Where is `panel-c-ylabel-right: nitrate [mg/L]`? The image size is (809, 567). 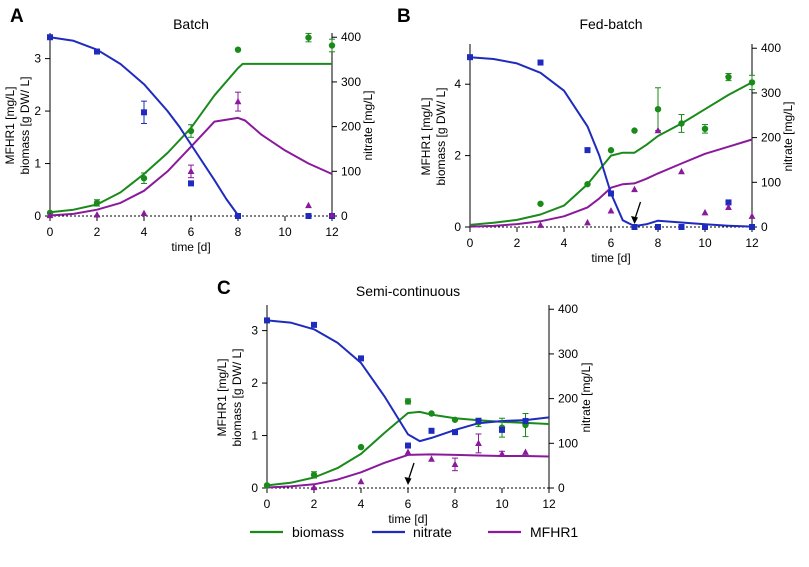
panel-c-ylabel-right: nitrate [mg/L] is located at coordinates (586, 397).